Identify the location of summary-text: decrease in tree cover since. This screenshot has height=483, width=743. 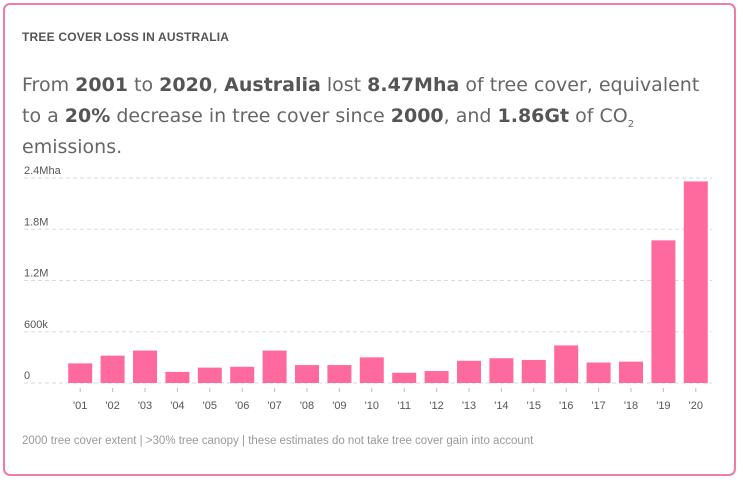
(250, 116).